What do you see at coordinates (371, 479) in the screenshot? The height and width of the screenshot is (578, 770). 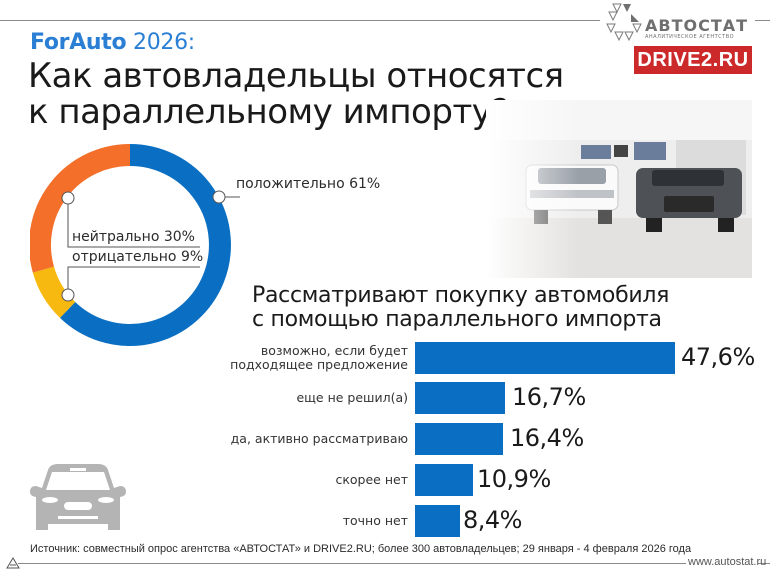 I see `bar-label: скорее нет` at bounding box center [371, 479].